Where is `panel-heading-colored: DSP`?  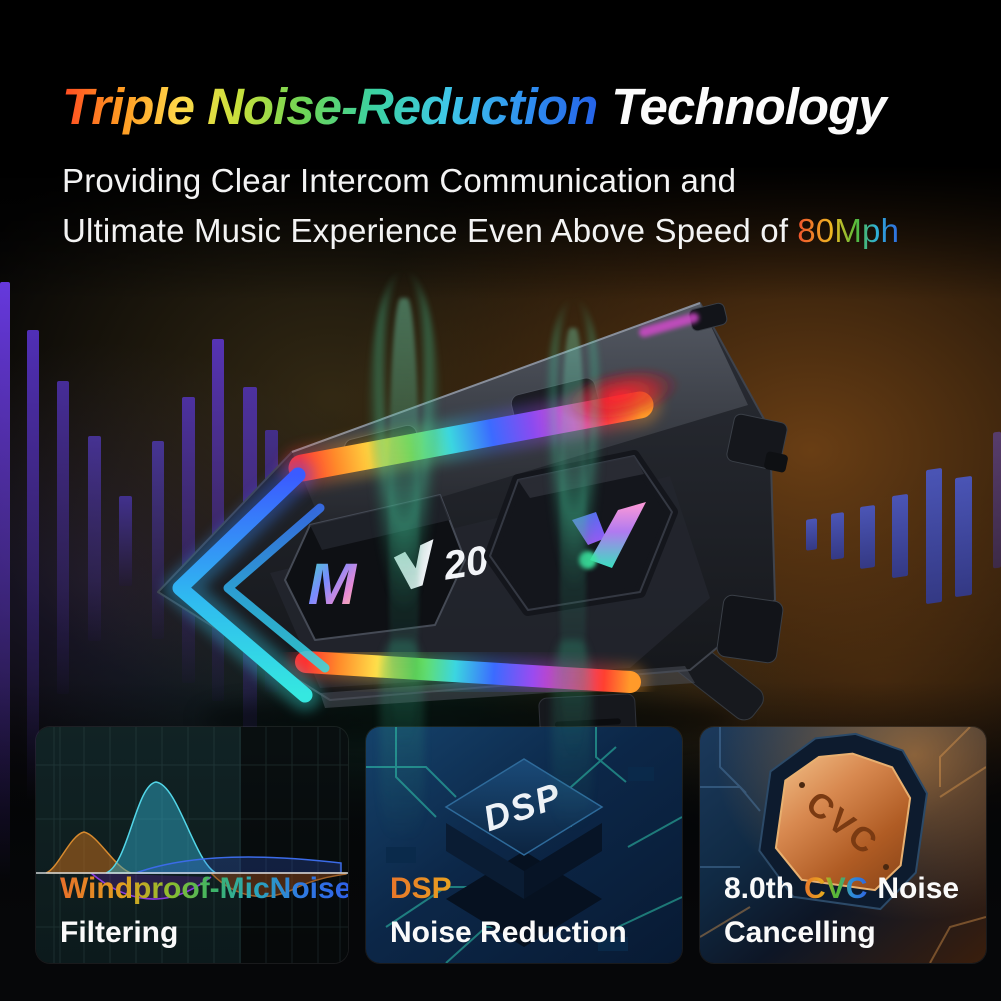 panel-heading-colored: DSP is located at coordinates (508, 889).